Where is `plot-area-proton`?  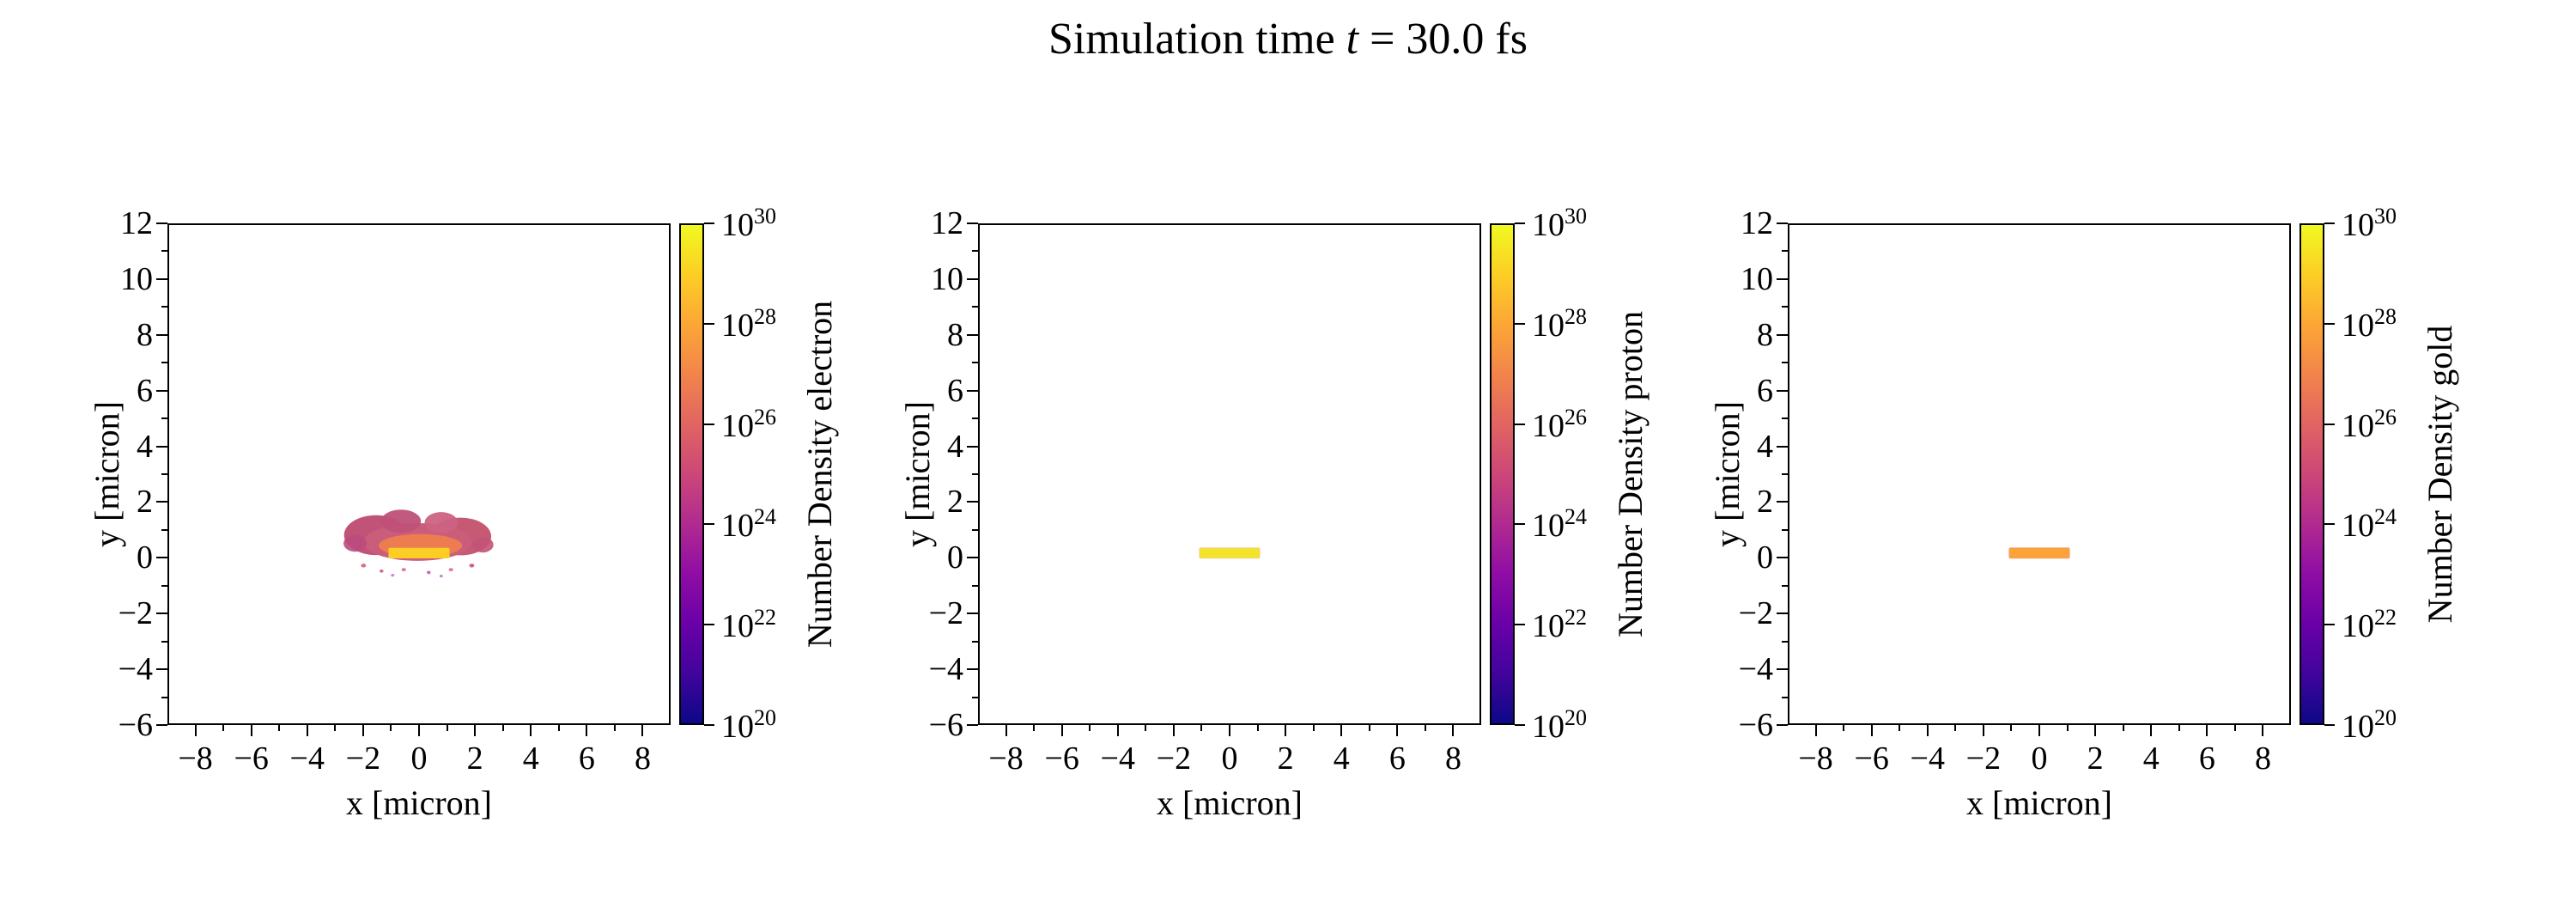
plot-area-proton is located at coordinates (1229, 474).